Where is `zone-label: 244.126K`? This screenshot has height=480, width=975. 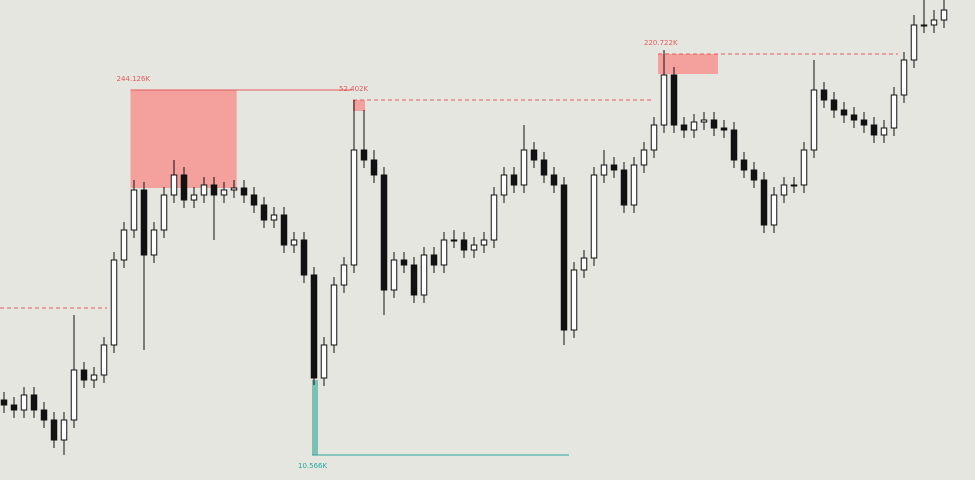 zone-label: 244.126K is located at coordinates (134, 79).